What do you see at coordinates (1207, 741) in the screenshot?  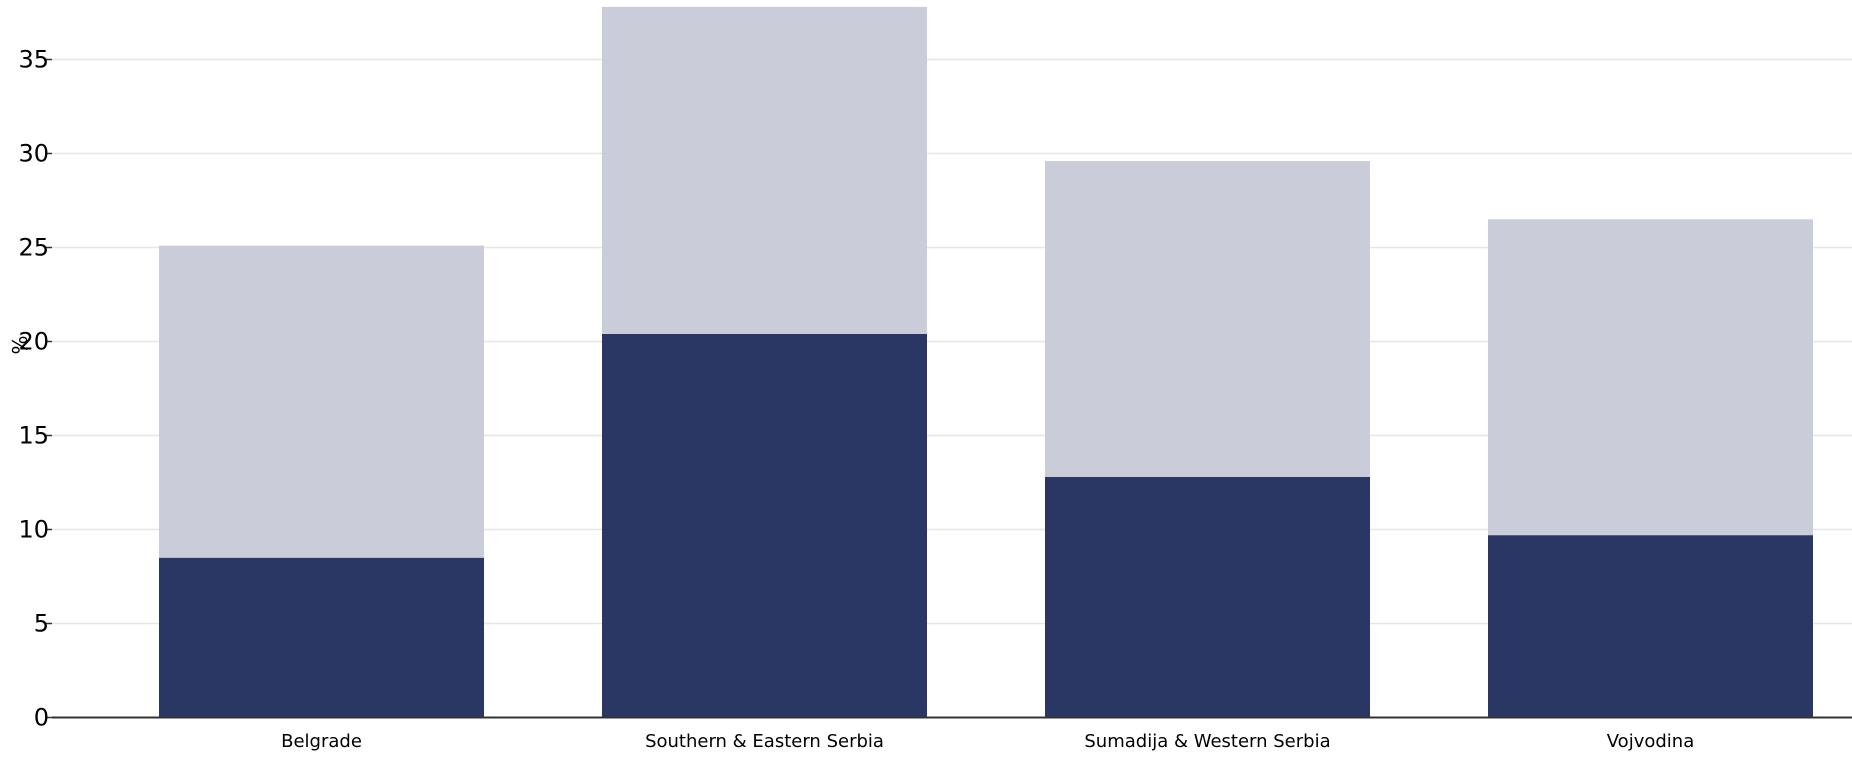 I see `x-category-label: Sumadija & Western Serbia` at bounding box center [1207, 741].